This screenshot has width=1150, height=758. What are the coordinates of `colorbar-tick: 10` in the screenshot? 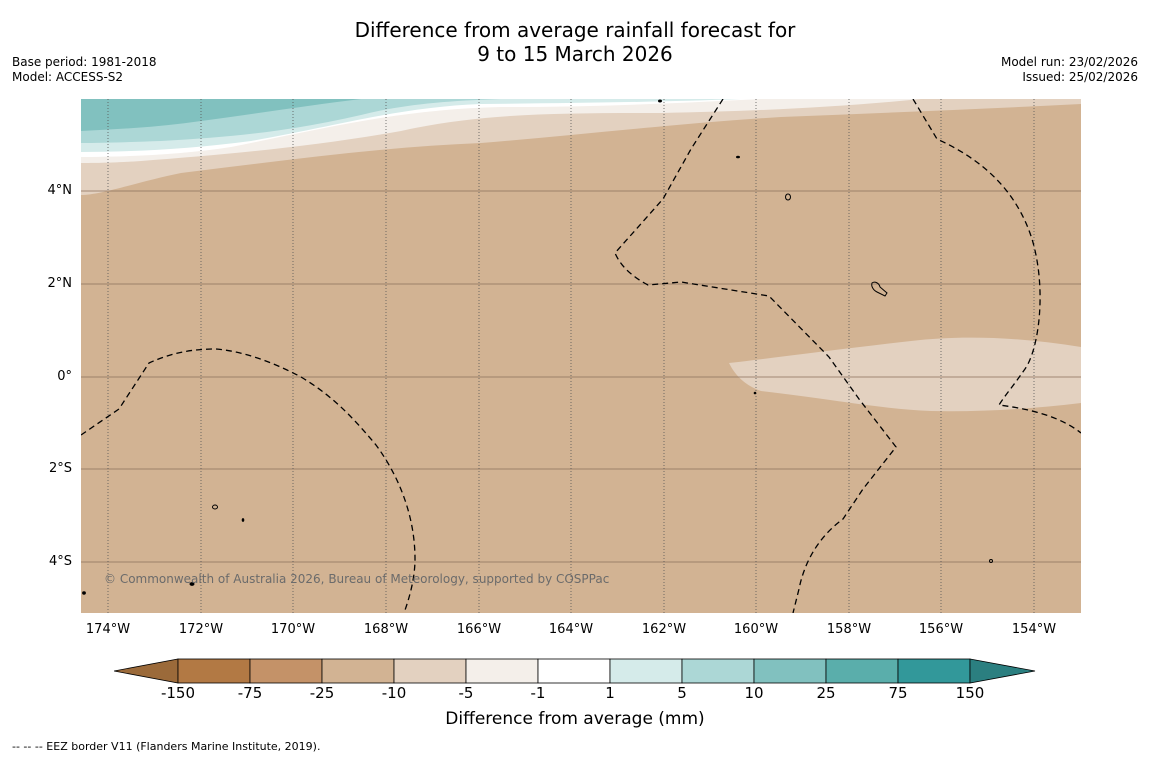 It's located at (754, 693).